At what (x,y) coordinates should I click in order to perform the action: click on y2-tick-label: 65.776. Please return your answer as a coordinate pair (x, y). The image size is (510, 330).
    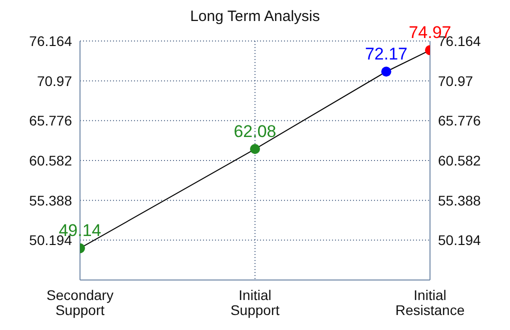
    Looking at the image, I should click on (460, 120).